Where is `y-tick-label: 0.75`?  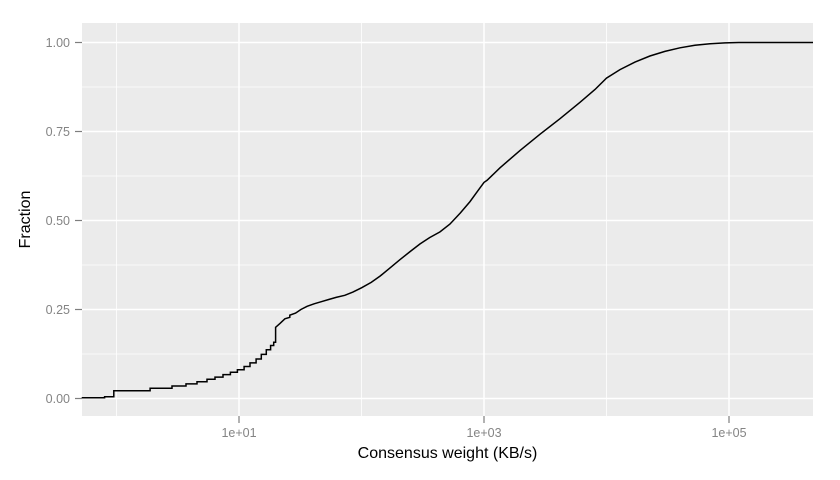
y-tick-label: 0.75 is located at coordinates (58, 132).